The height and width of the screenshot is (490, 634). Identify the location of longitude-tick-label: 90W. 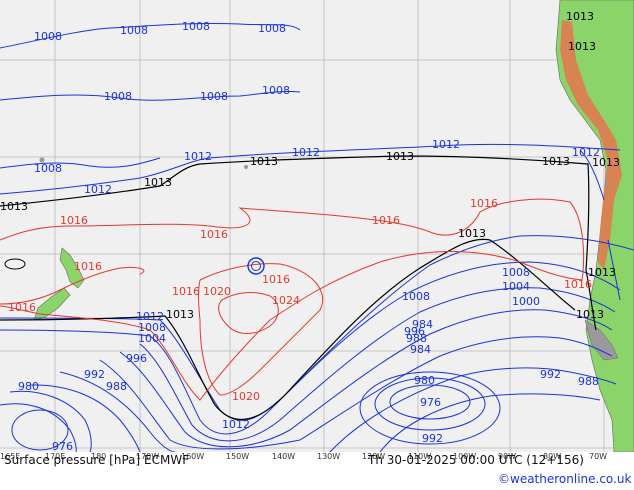
(507, 456).